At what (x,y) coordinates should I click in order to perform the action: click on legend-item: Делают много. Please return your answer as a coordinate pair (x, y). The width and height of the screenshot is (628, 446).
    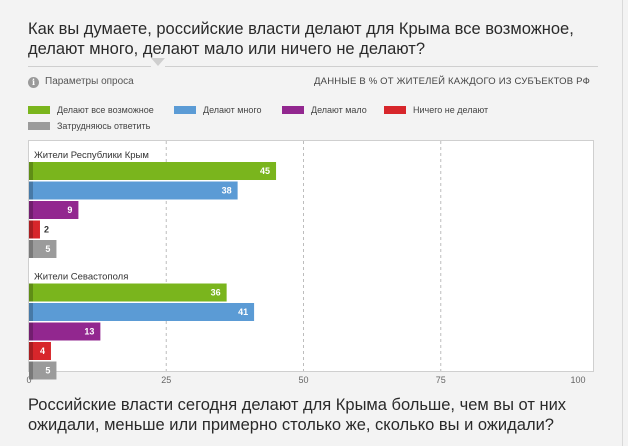
    Looking at the image, I should click on (218, 110).